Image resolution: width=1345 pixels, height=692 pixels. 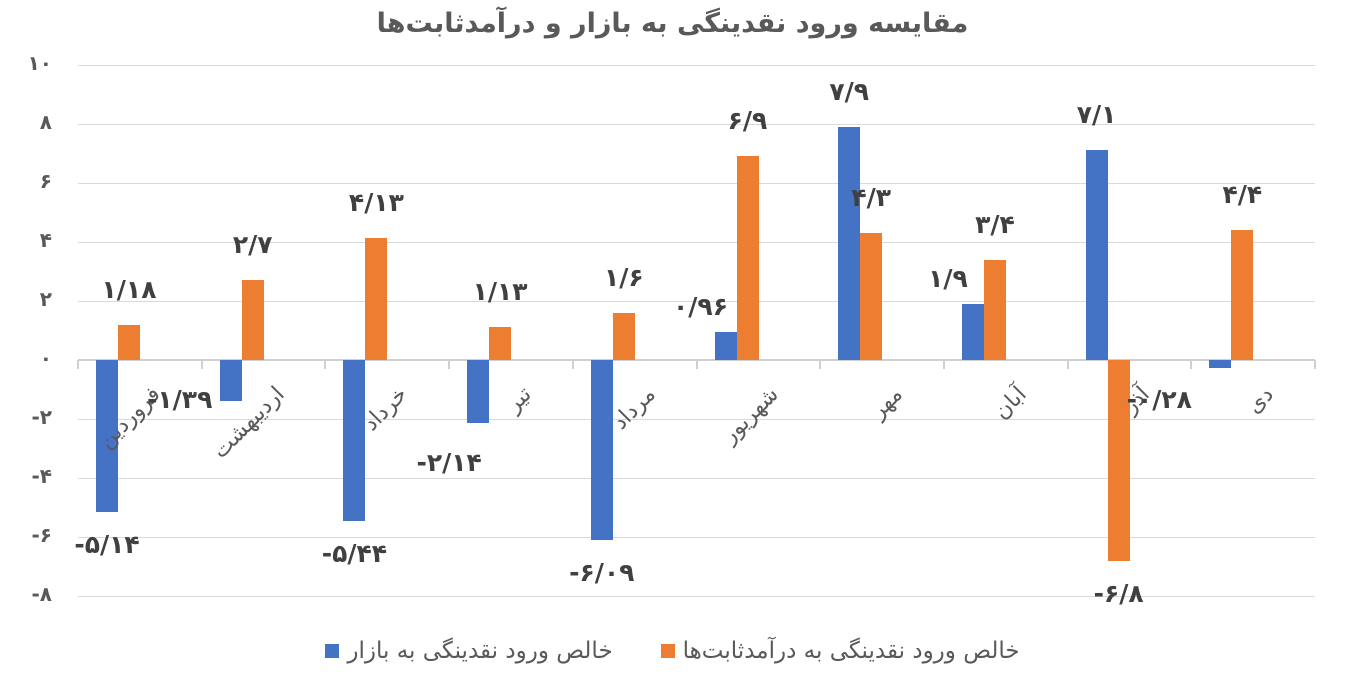 I want to click on data-label: ۰/۹۶, so click(x=700, y=306).